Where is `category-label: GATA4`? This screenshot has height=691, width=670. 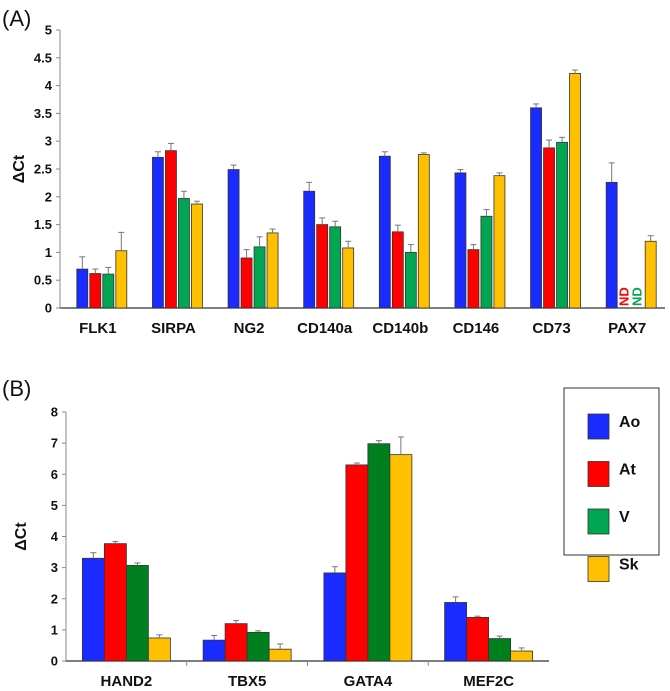 category-label: GATA4 is located at coordinates (368, 681).